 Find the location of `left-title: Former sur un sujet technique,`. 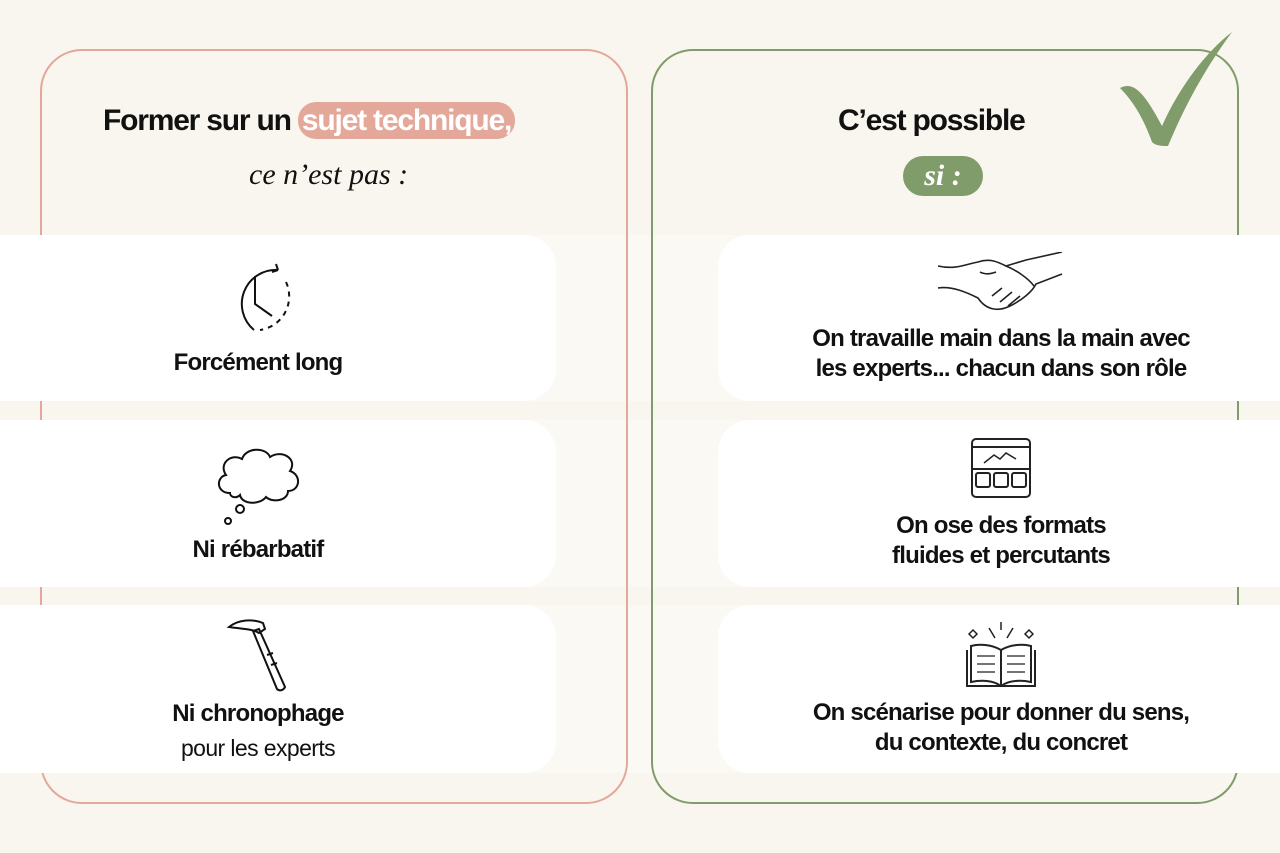

left-title: Former sur un sujet technique, is located at coordinates (309, 120).